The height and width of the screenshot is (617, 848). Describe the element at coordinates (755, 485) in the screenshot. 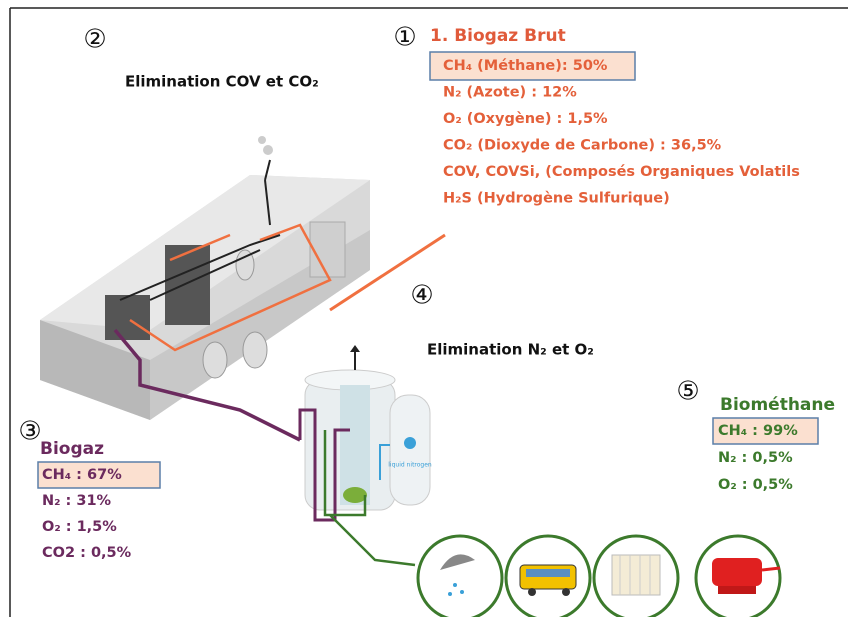

I see `step-line: O₂ : 0,5%` at that location.